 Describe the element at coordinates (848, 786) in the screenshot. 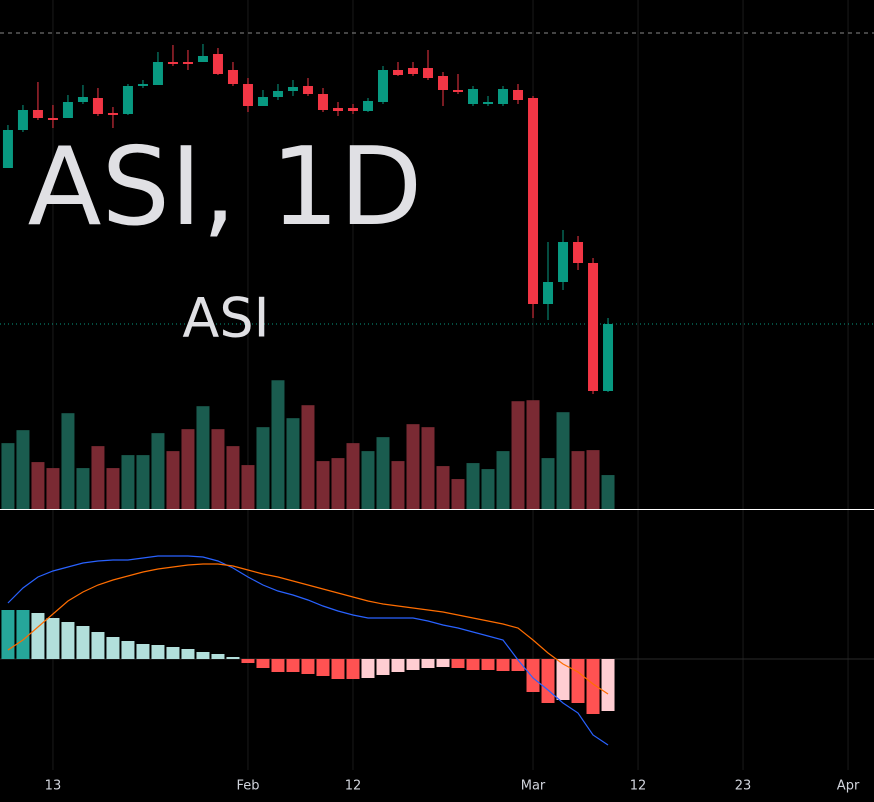

I see `x-tick-label: Apr` at that location.